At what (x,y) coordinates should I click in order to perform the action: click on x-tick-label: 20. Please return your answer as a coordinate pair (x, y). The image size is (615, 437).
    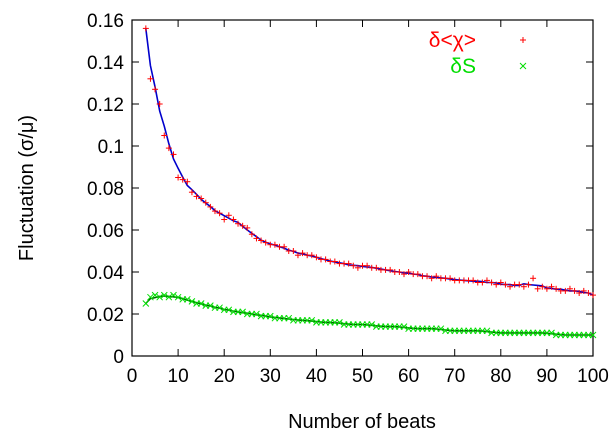
    Looking at the image, I should click on (224, 376).